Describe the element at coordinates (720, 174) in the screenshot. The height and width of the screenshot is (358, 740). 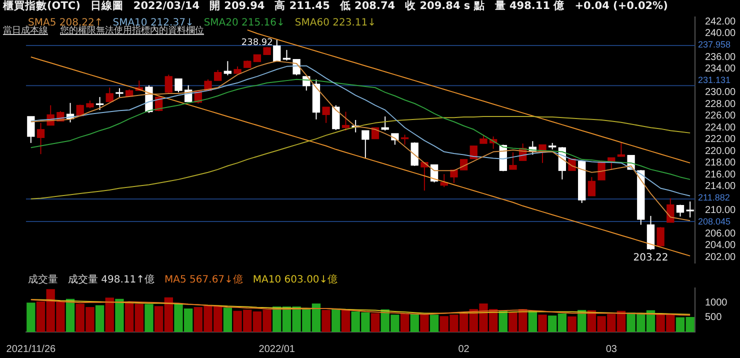
I see `y-tick-label: 216.00` at that location.